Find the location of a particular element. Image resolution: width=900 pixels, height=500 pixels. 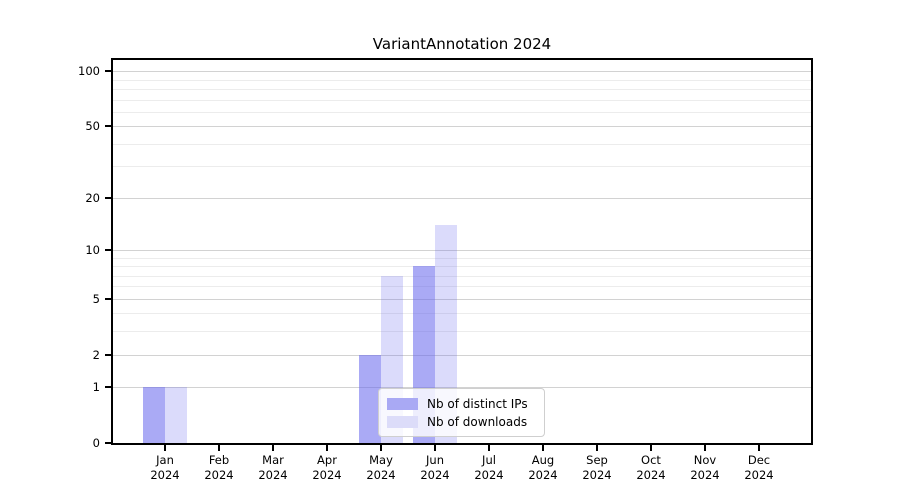

chart-title: VariantAnnotation 2024 is located at coordinates (462, 44).